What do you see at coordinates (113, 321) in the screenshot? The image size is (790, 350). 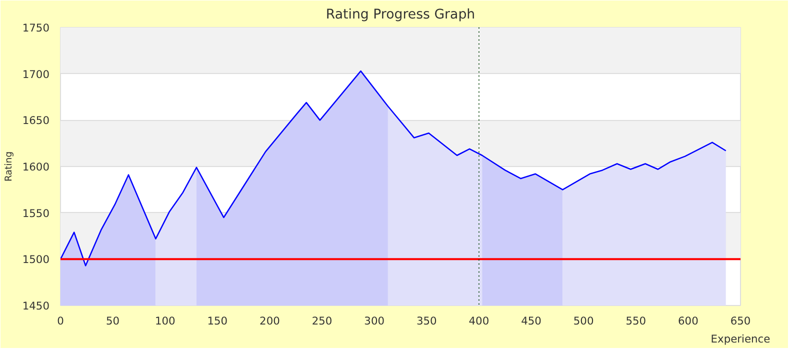 I see `x-tick-label: 50` at bounding box center [113, 321].